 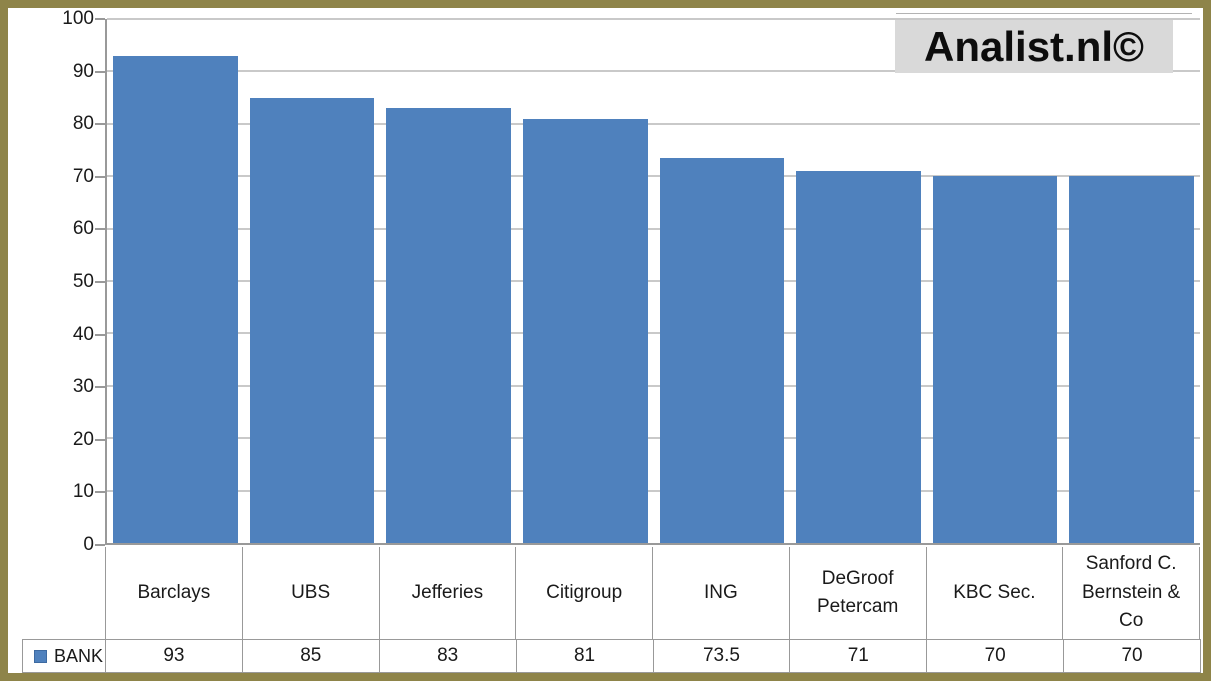 I want to click on category-label: Jefferies, so click(x=448, y=593).